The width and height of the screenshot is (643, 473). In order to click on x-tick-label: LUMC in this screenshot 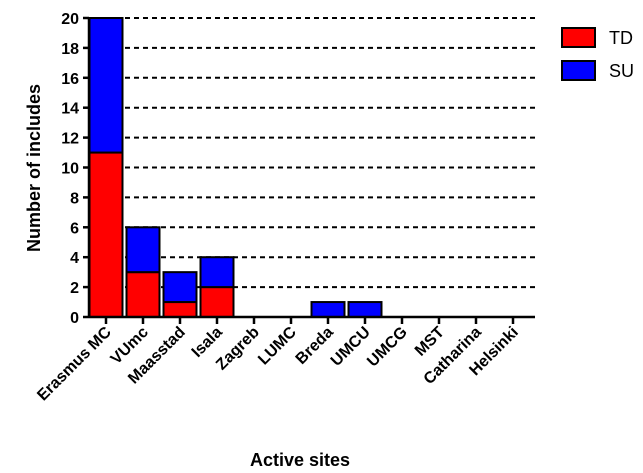, I will do `click(277, 345)`.